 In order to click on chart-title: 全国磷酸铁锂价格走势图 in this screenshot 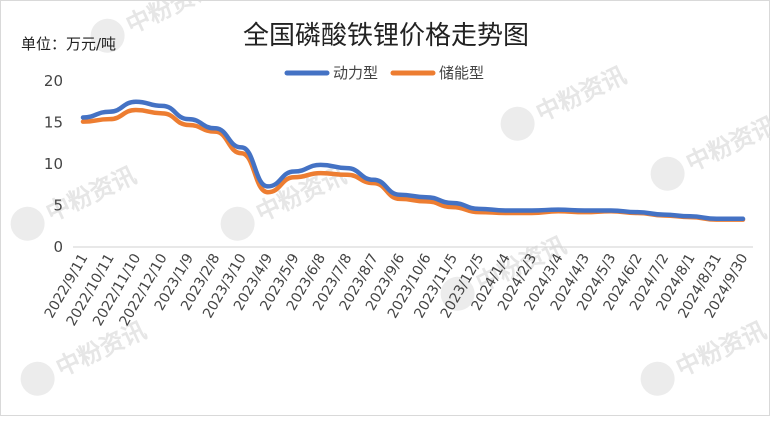, I will do `click(386, 36)`.